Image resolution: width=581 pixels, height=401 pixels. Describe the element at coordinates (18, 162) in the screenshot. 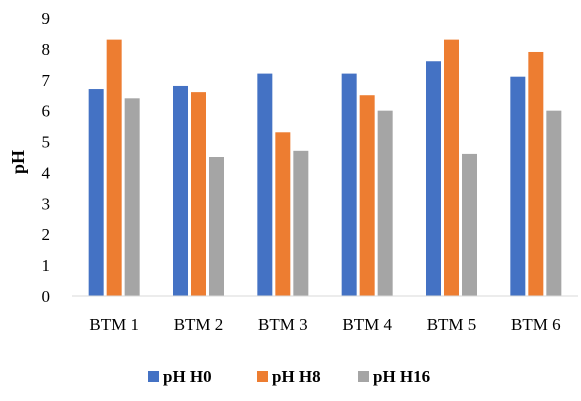

I see `y-axis-title: pH` at that location.